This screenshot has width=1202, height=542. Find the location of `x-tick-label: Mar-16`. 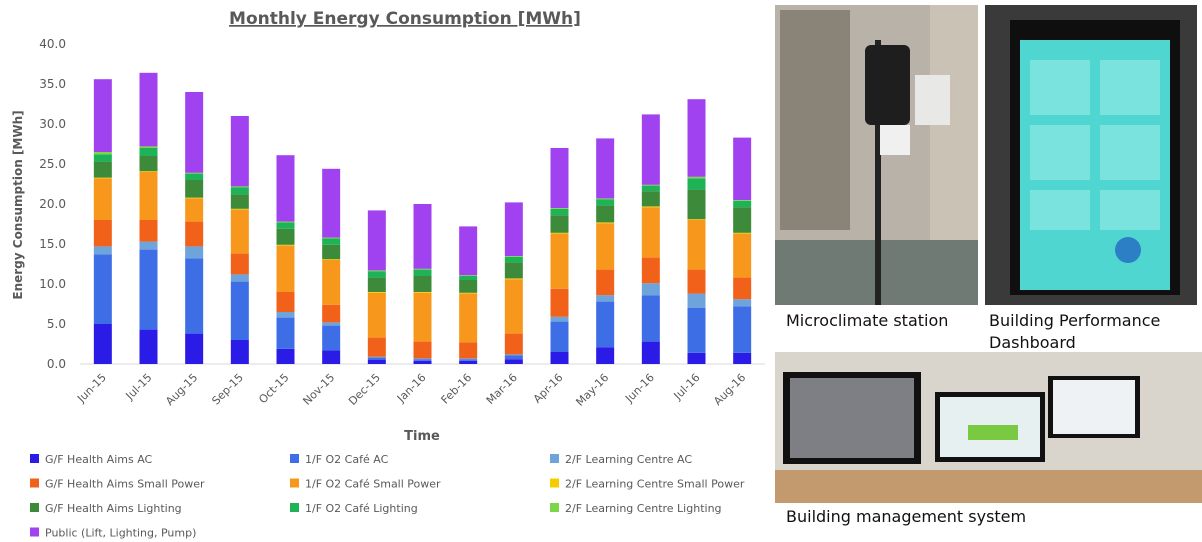

x-tick-label: Mar-16 is located at coordinates (502, 389).